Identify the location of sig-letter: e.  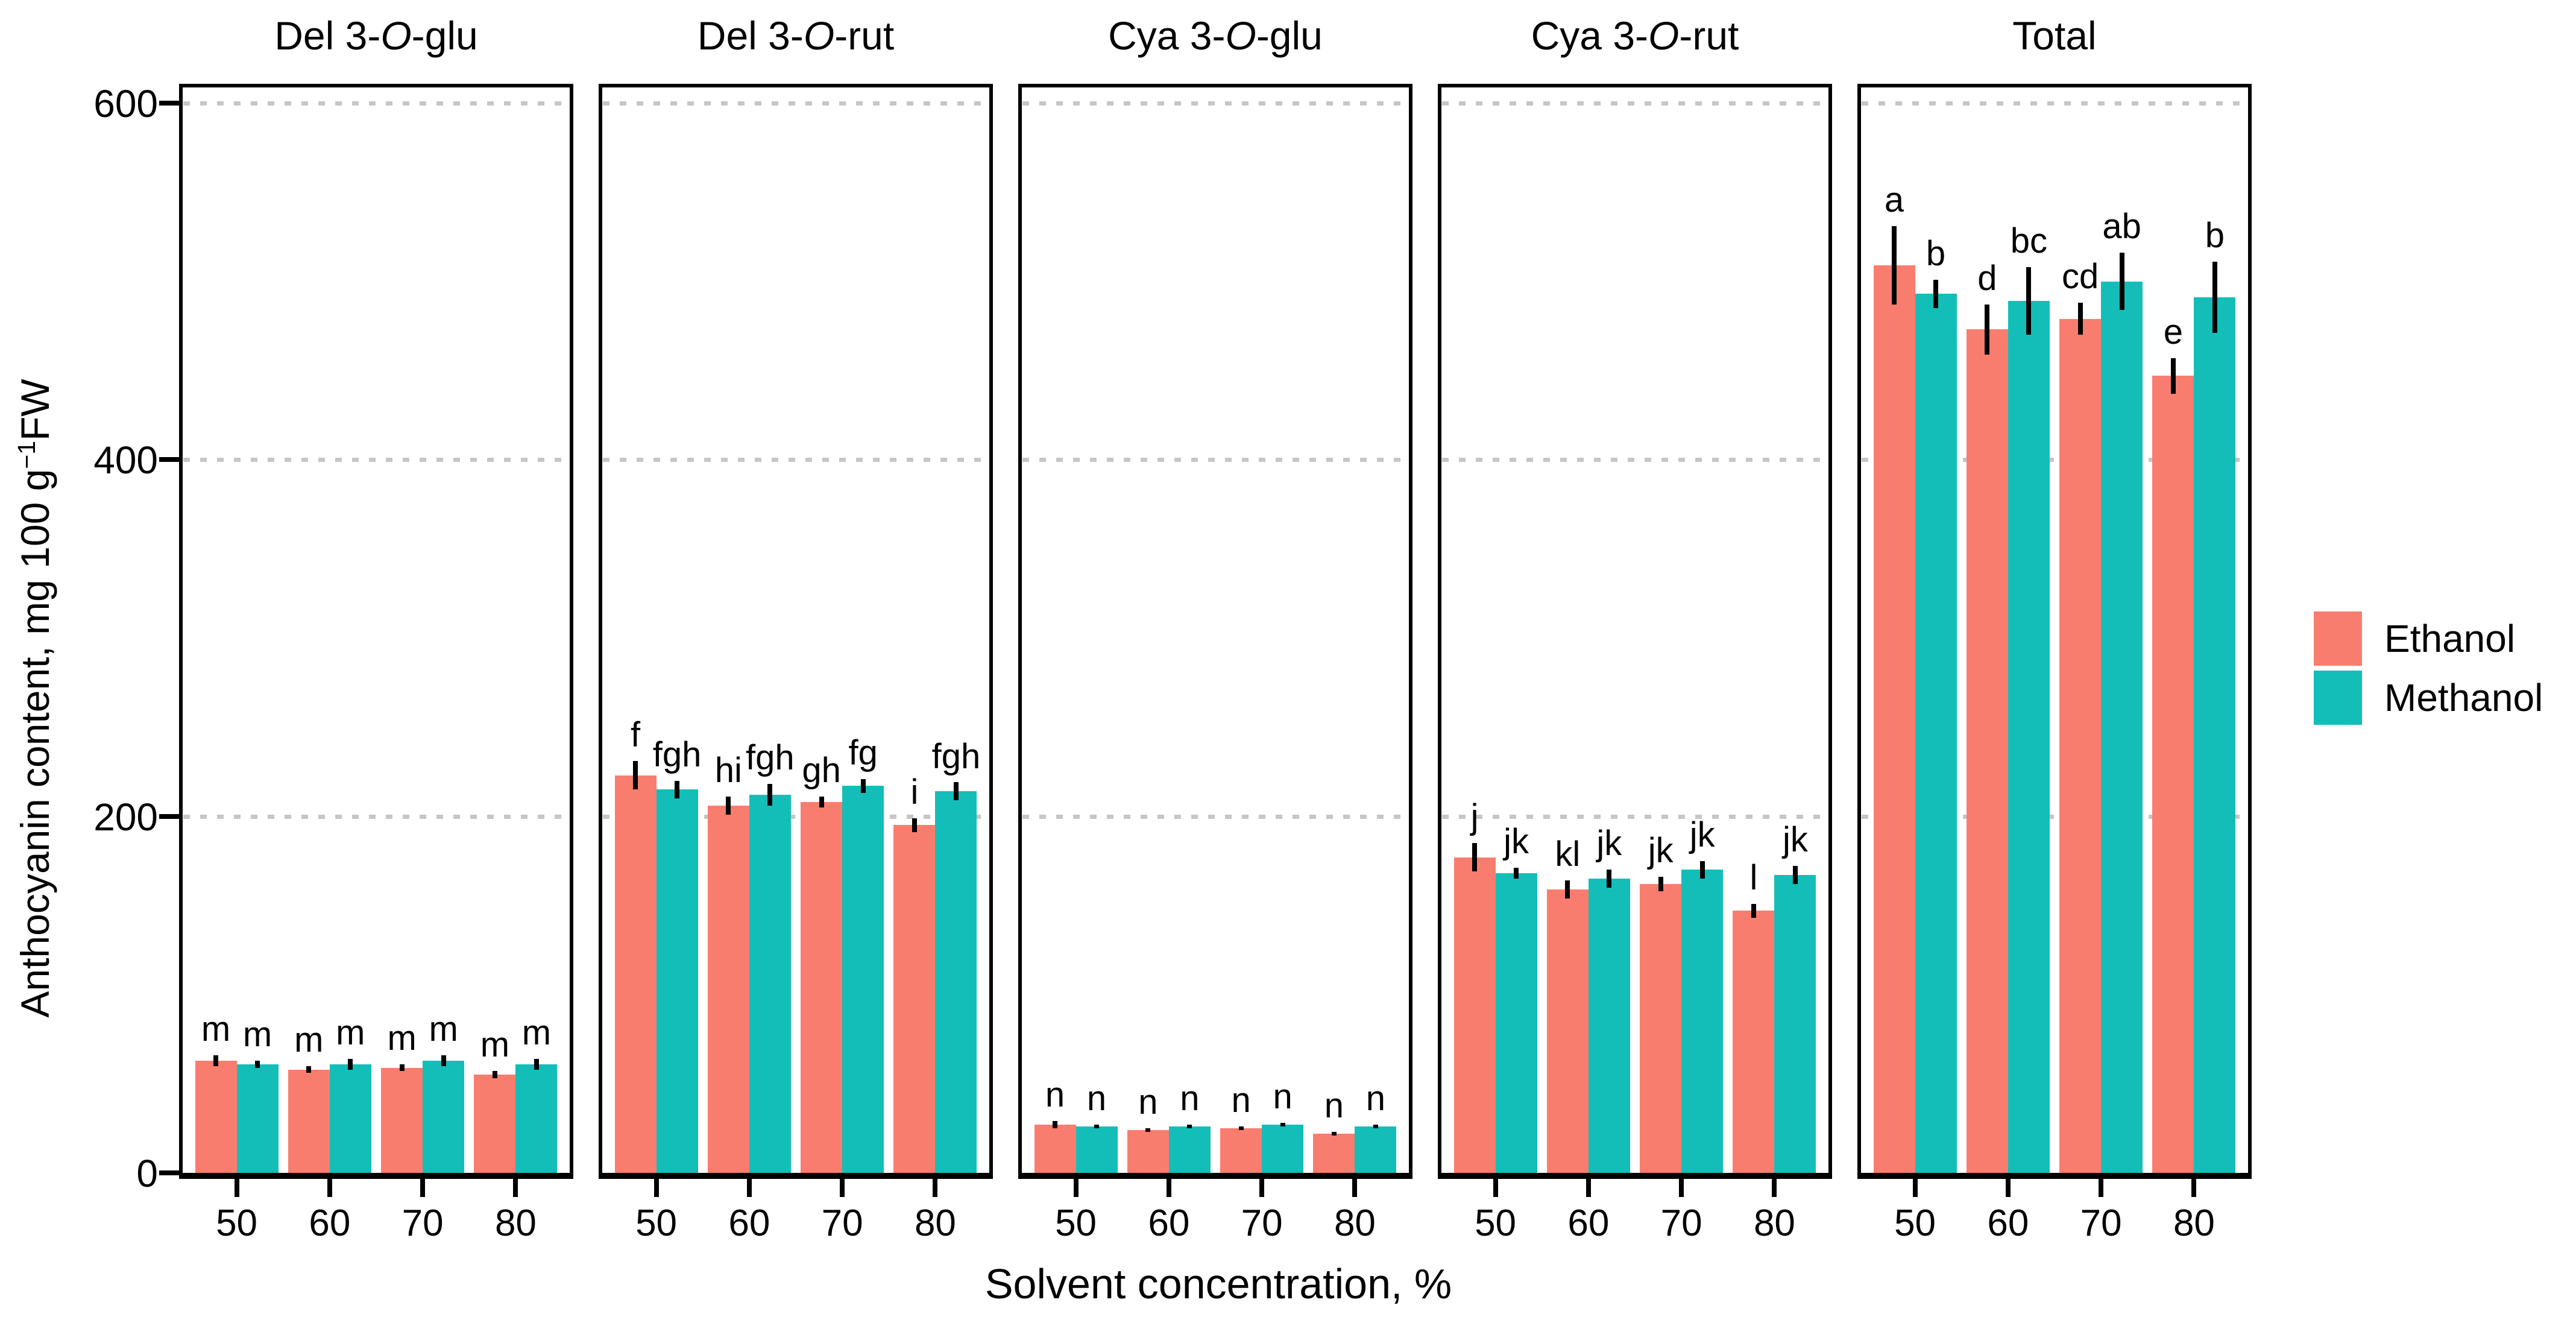
(2173, 332).